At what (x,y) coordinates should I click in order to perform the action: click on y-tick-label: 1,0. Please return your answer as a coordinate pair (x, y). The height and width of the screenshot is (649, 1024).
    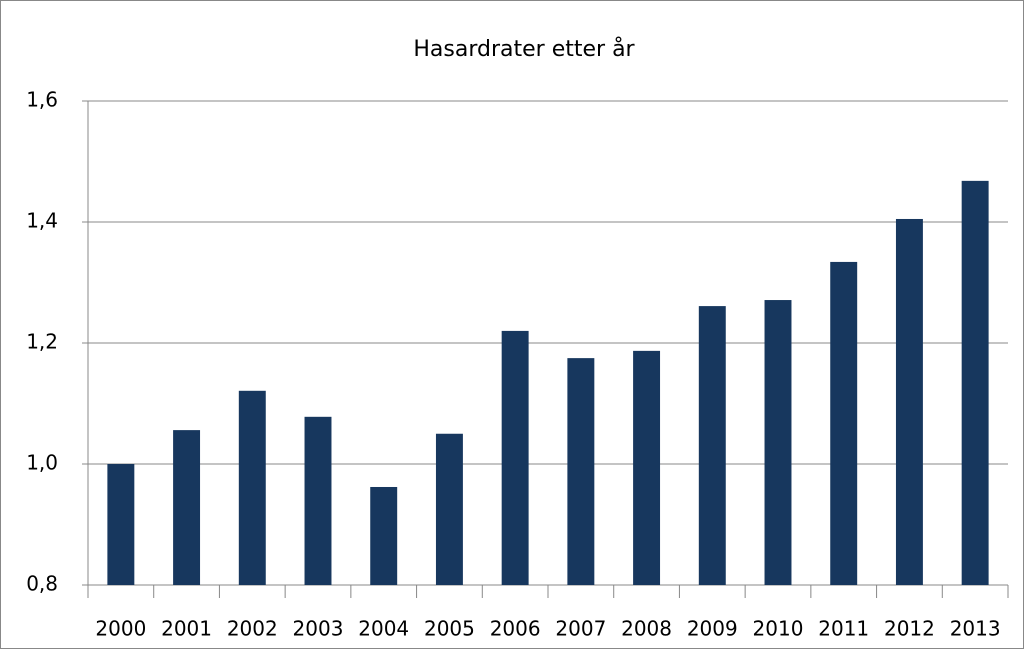
    Looking at the image, I should click on (42, 463).